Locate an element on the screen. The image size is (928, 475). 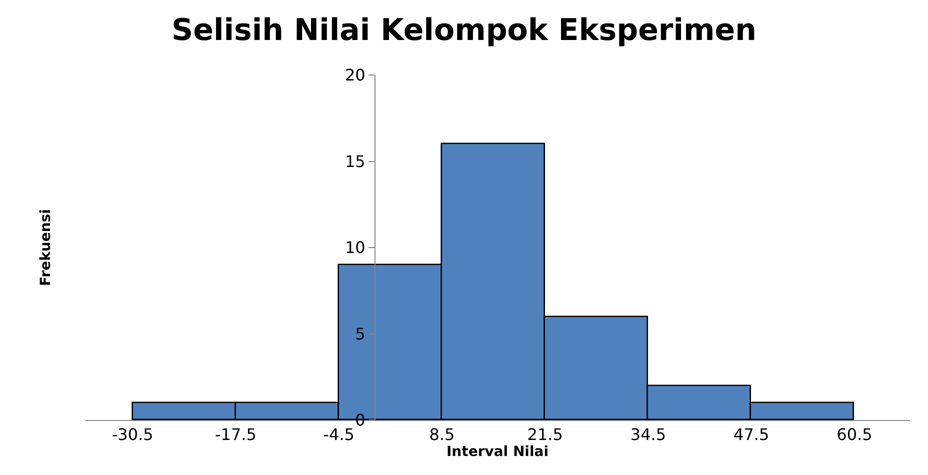
x-tick-label: -30.5 is located at coordinates (133, 434).